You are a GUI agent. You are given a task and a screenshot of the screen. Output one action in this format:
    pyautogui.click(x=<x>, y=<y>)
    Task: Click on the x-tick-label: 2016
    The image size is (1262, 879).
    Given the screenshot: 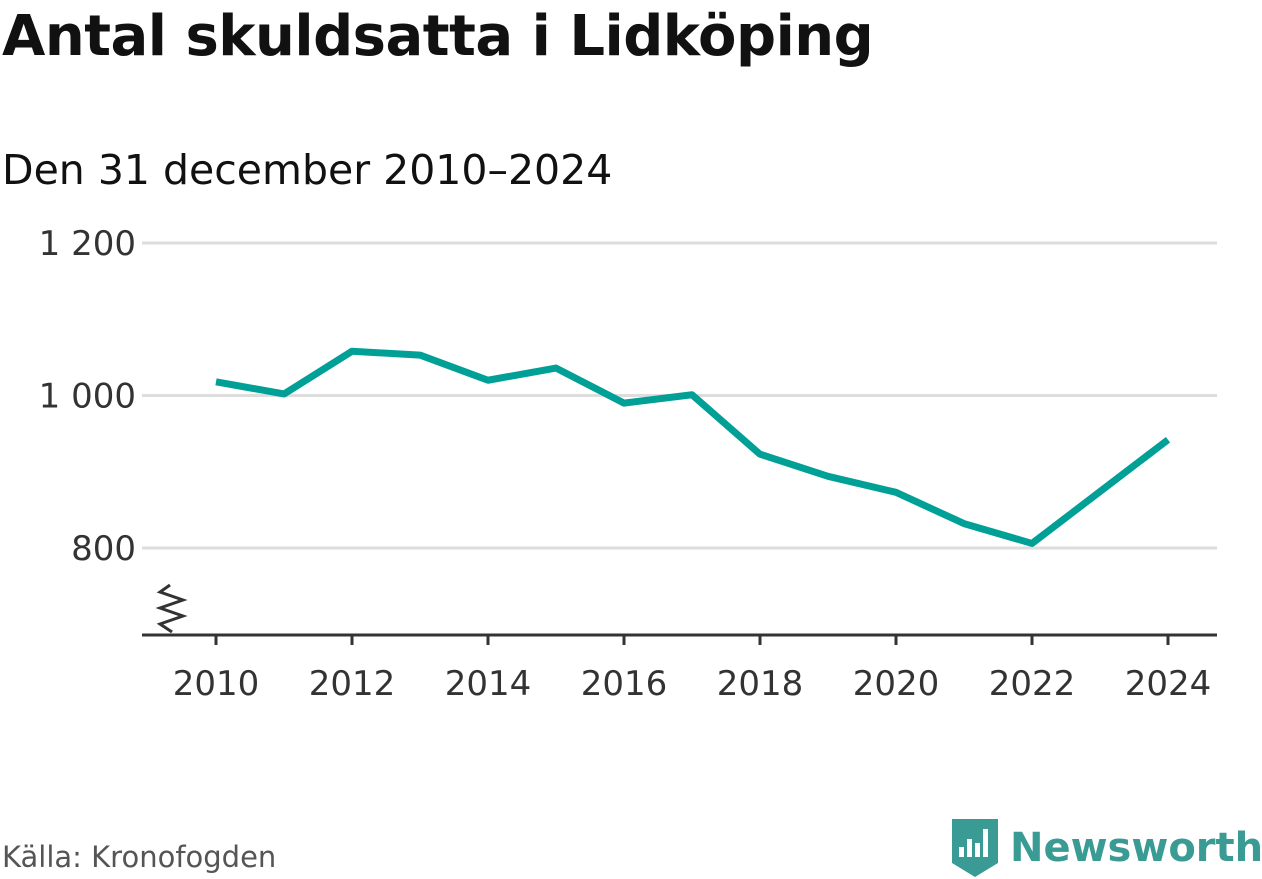 What is the action you would take?
    pyautogui.click(x=624, y=684)
    